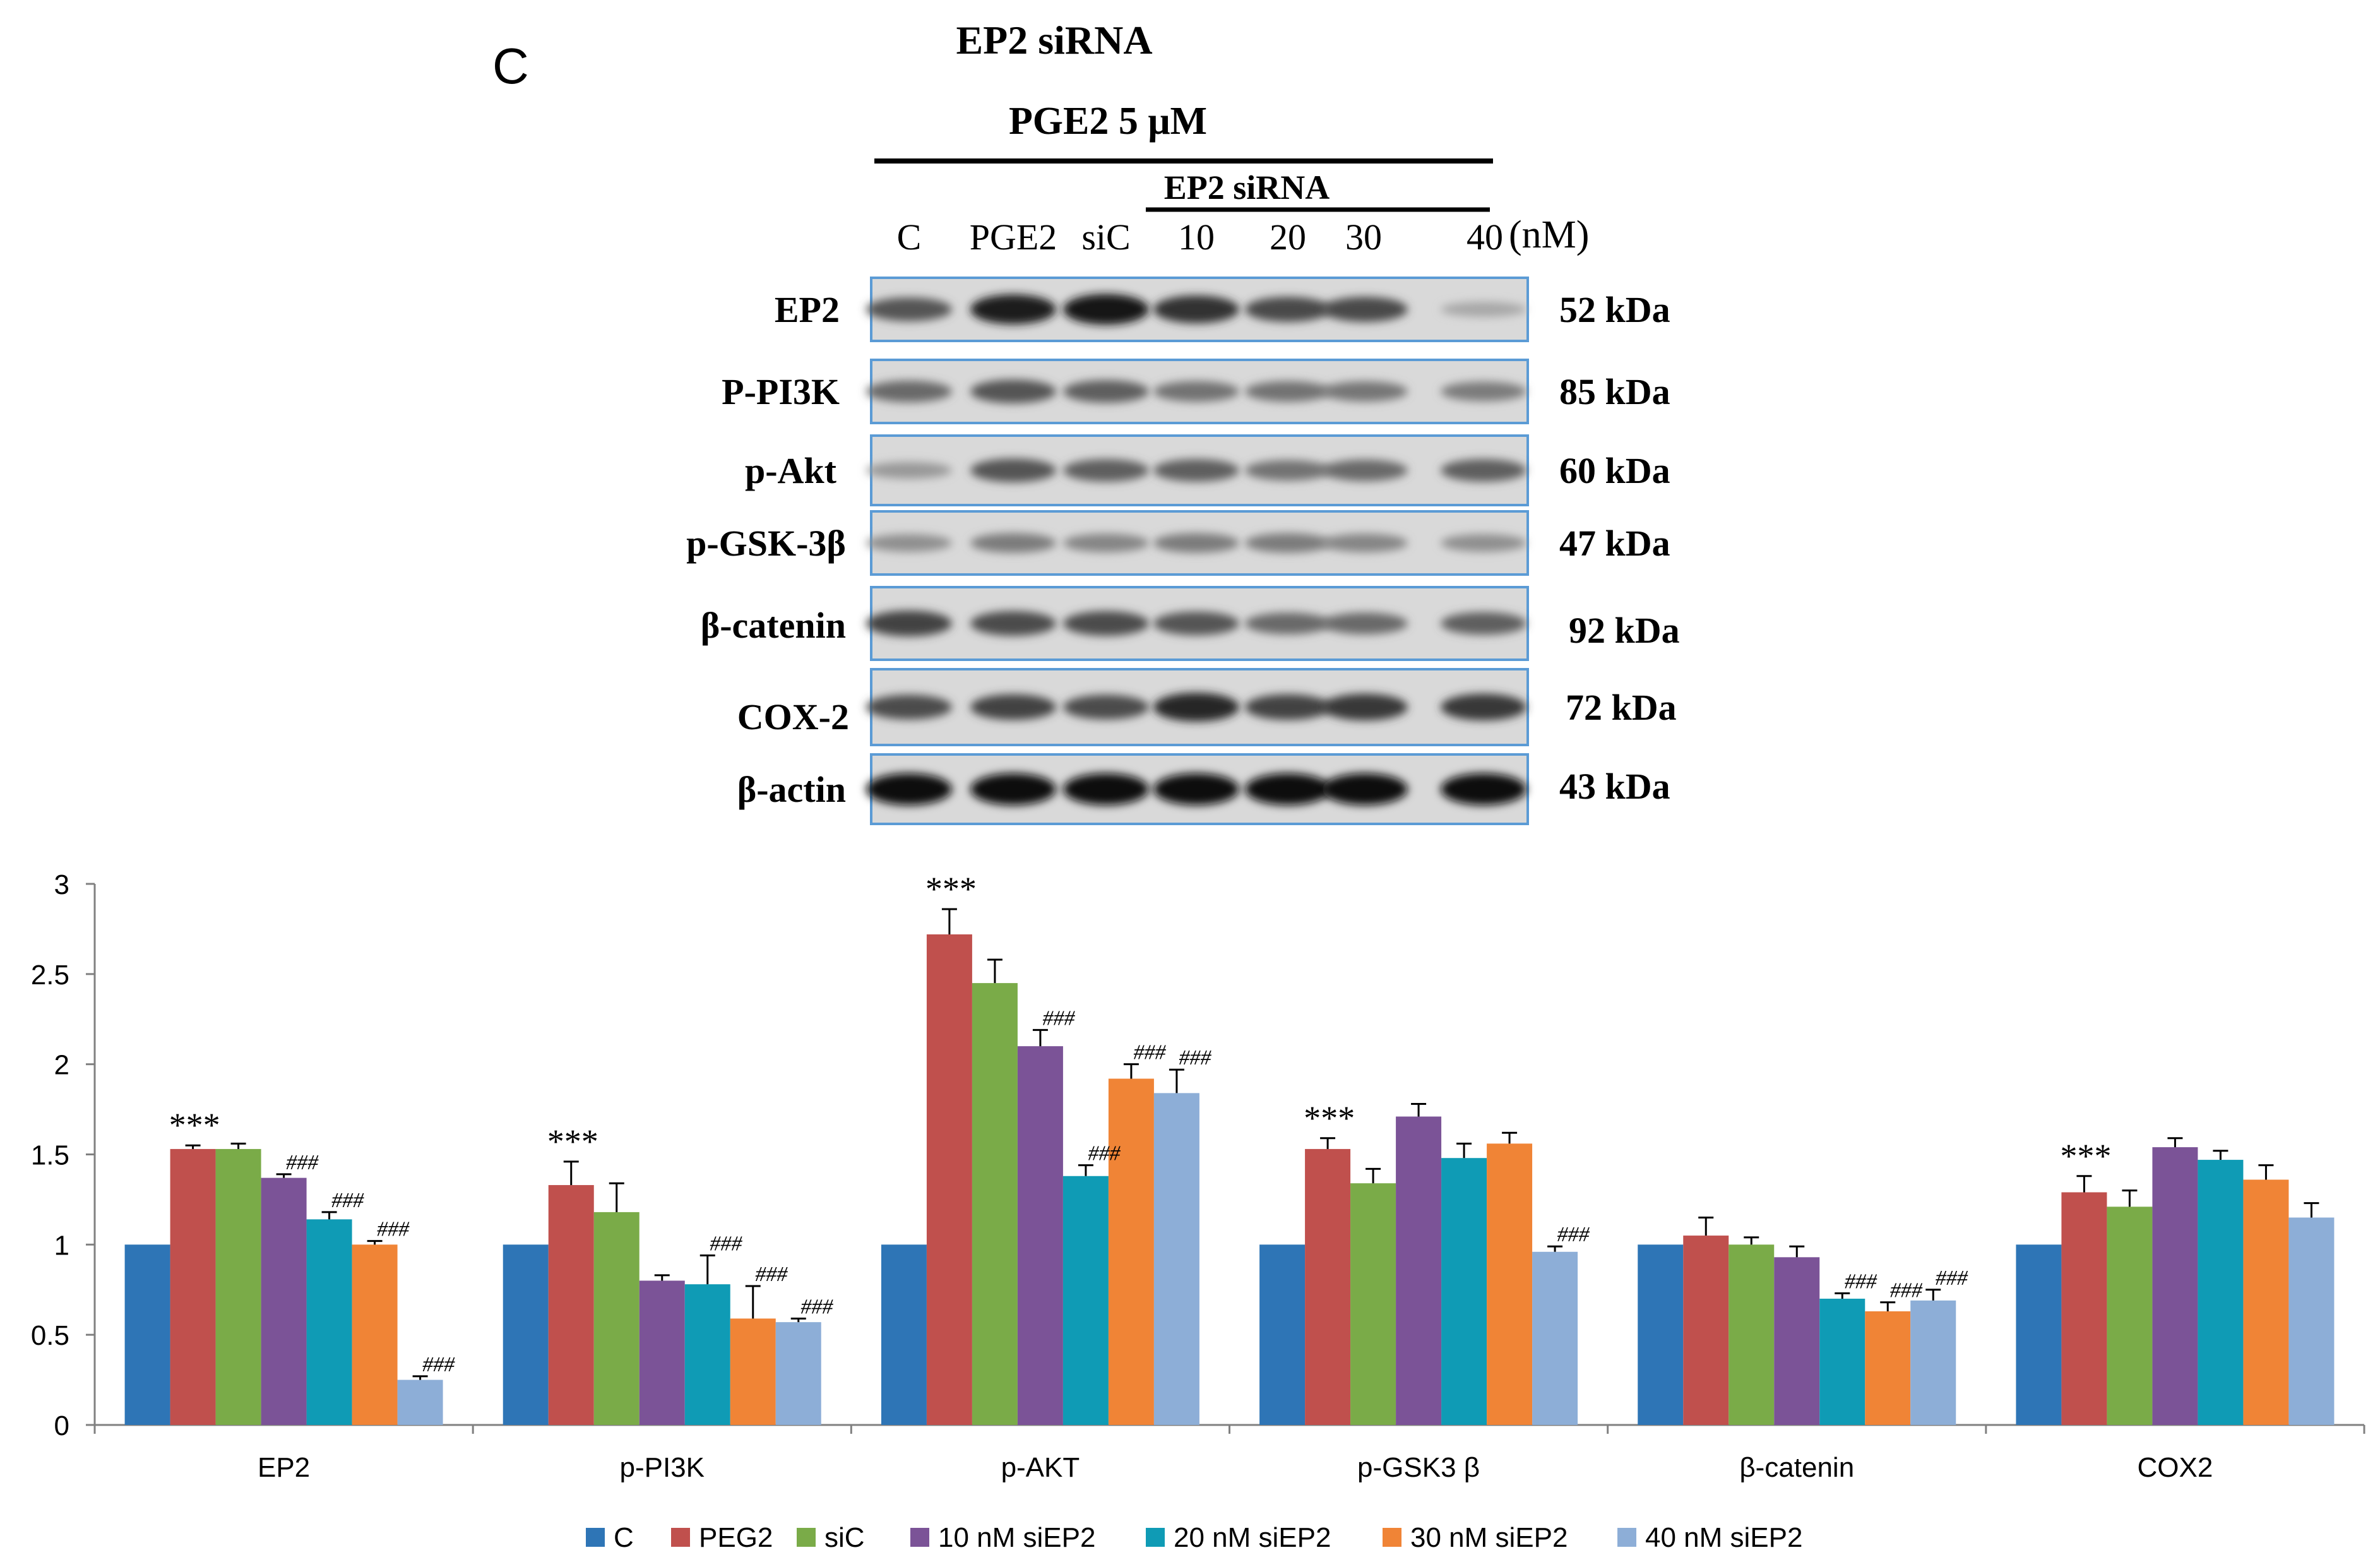  Describe the element at coordinates (1040, 1467) in the screenshot. I see `x-tick-label: p-AKT` at that location.